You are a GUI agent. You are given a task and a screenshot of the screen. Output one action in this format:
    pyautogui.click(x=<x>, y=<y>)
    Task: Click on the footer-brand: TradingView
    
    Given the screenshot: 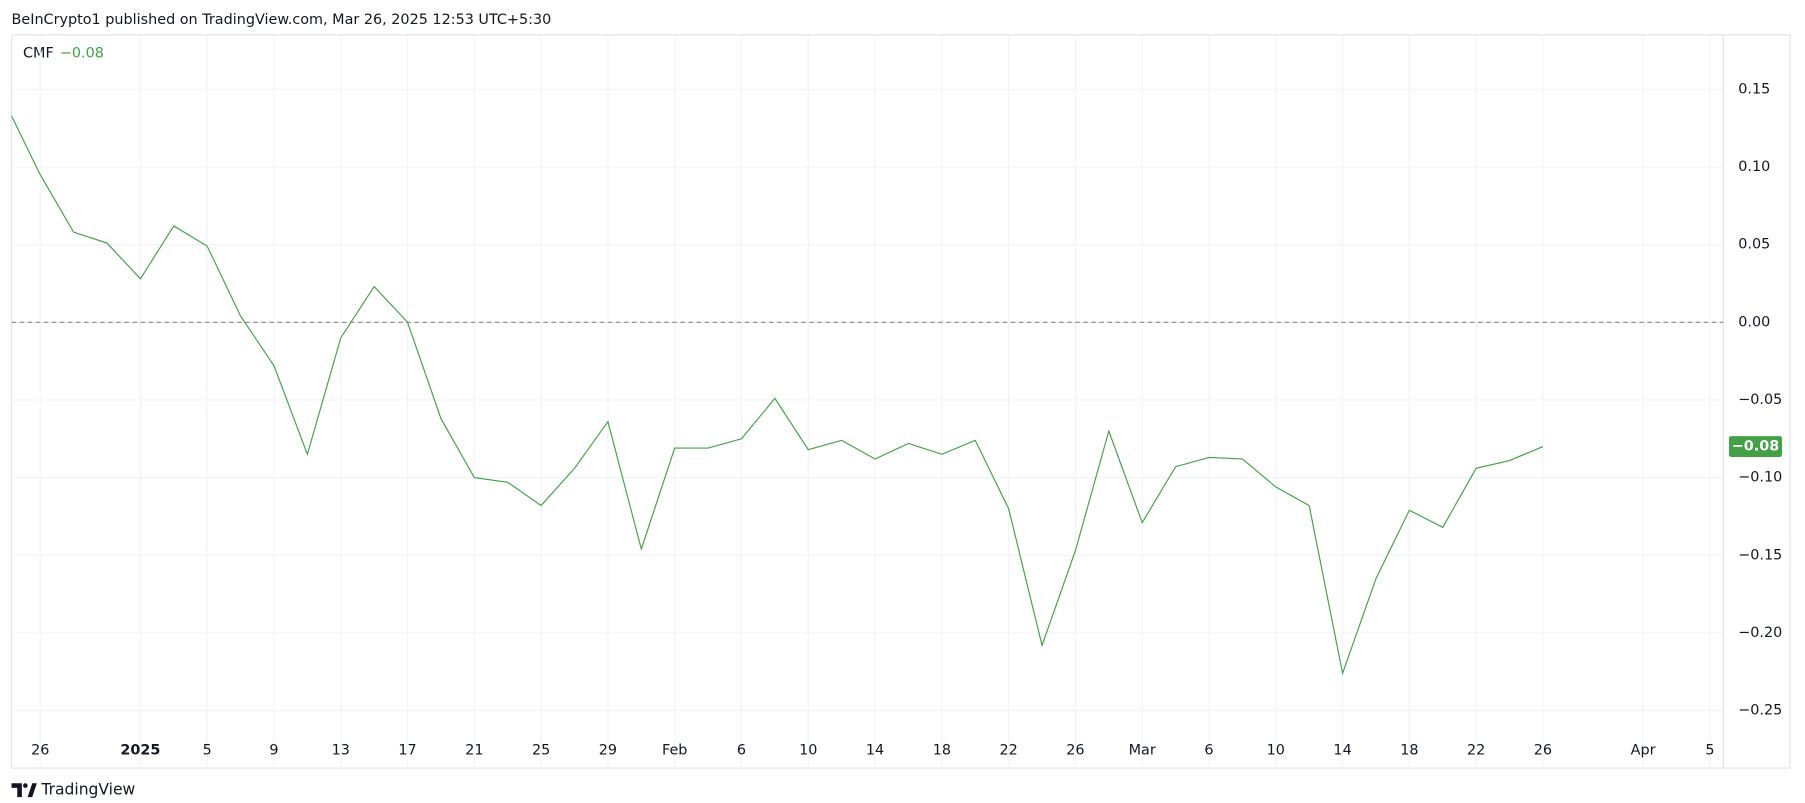 What is the action you would take?
    pyautogui.click(x=87, y=790)
    